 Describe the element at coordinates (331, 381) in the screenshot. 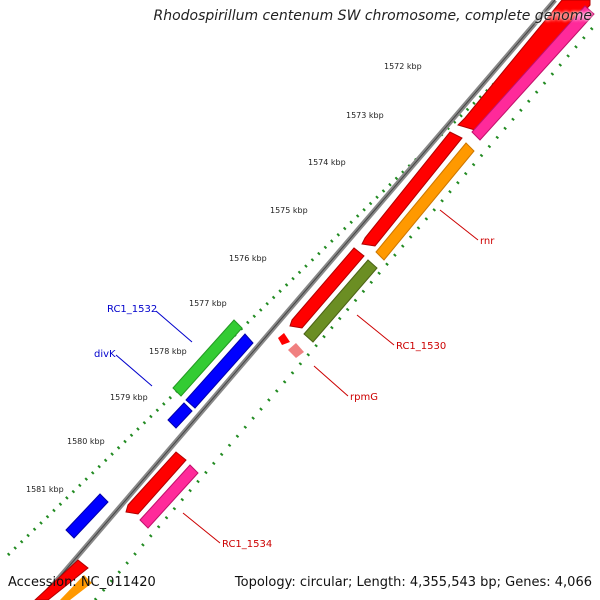

I see `callout-rpmG` at that location.